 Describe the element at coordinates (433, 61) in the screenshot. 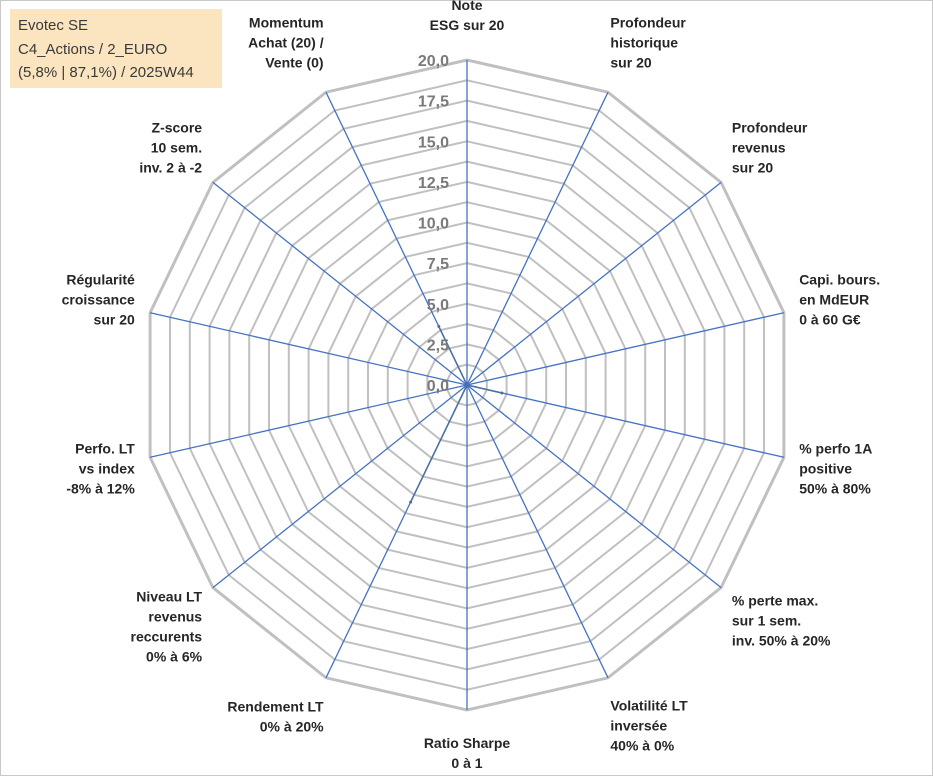

I see `tick-label: 20,0` at that location.